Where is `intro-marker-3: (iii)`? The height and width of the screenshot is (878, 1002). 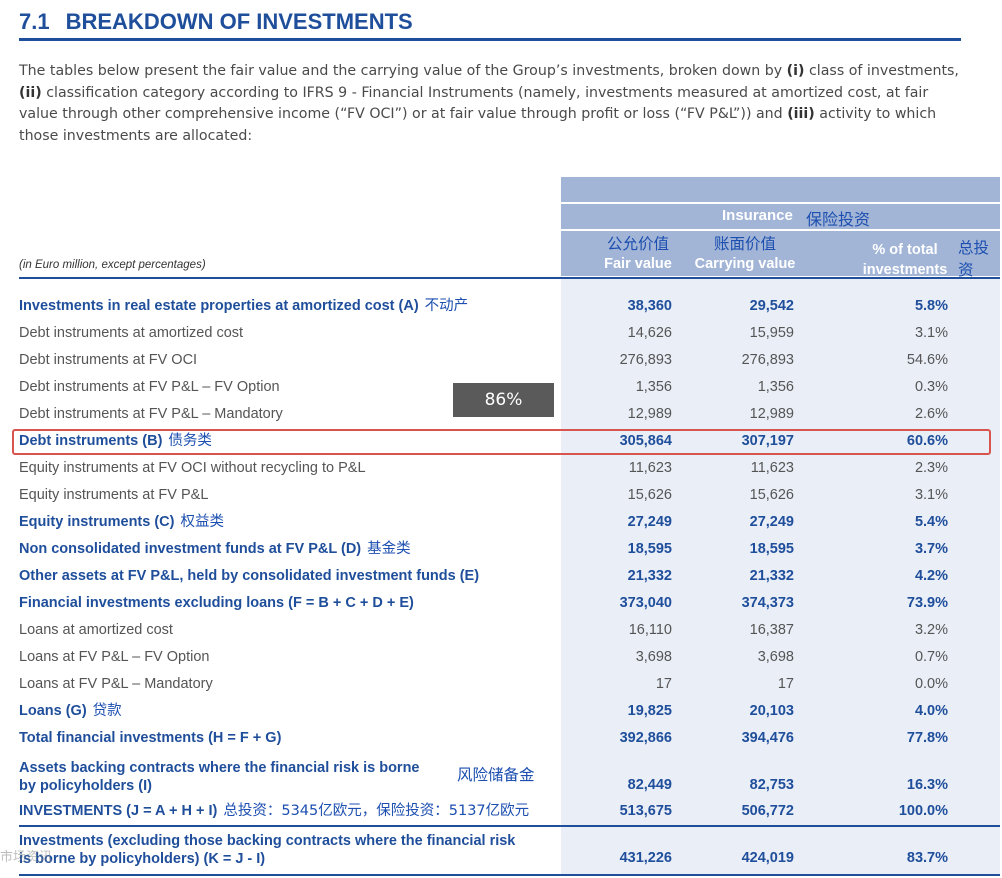
intro-marker-3: (iii) is located at coordinates (801, 114).